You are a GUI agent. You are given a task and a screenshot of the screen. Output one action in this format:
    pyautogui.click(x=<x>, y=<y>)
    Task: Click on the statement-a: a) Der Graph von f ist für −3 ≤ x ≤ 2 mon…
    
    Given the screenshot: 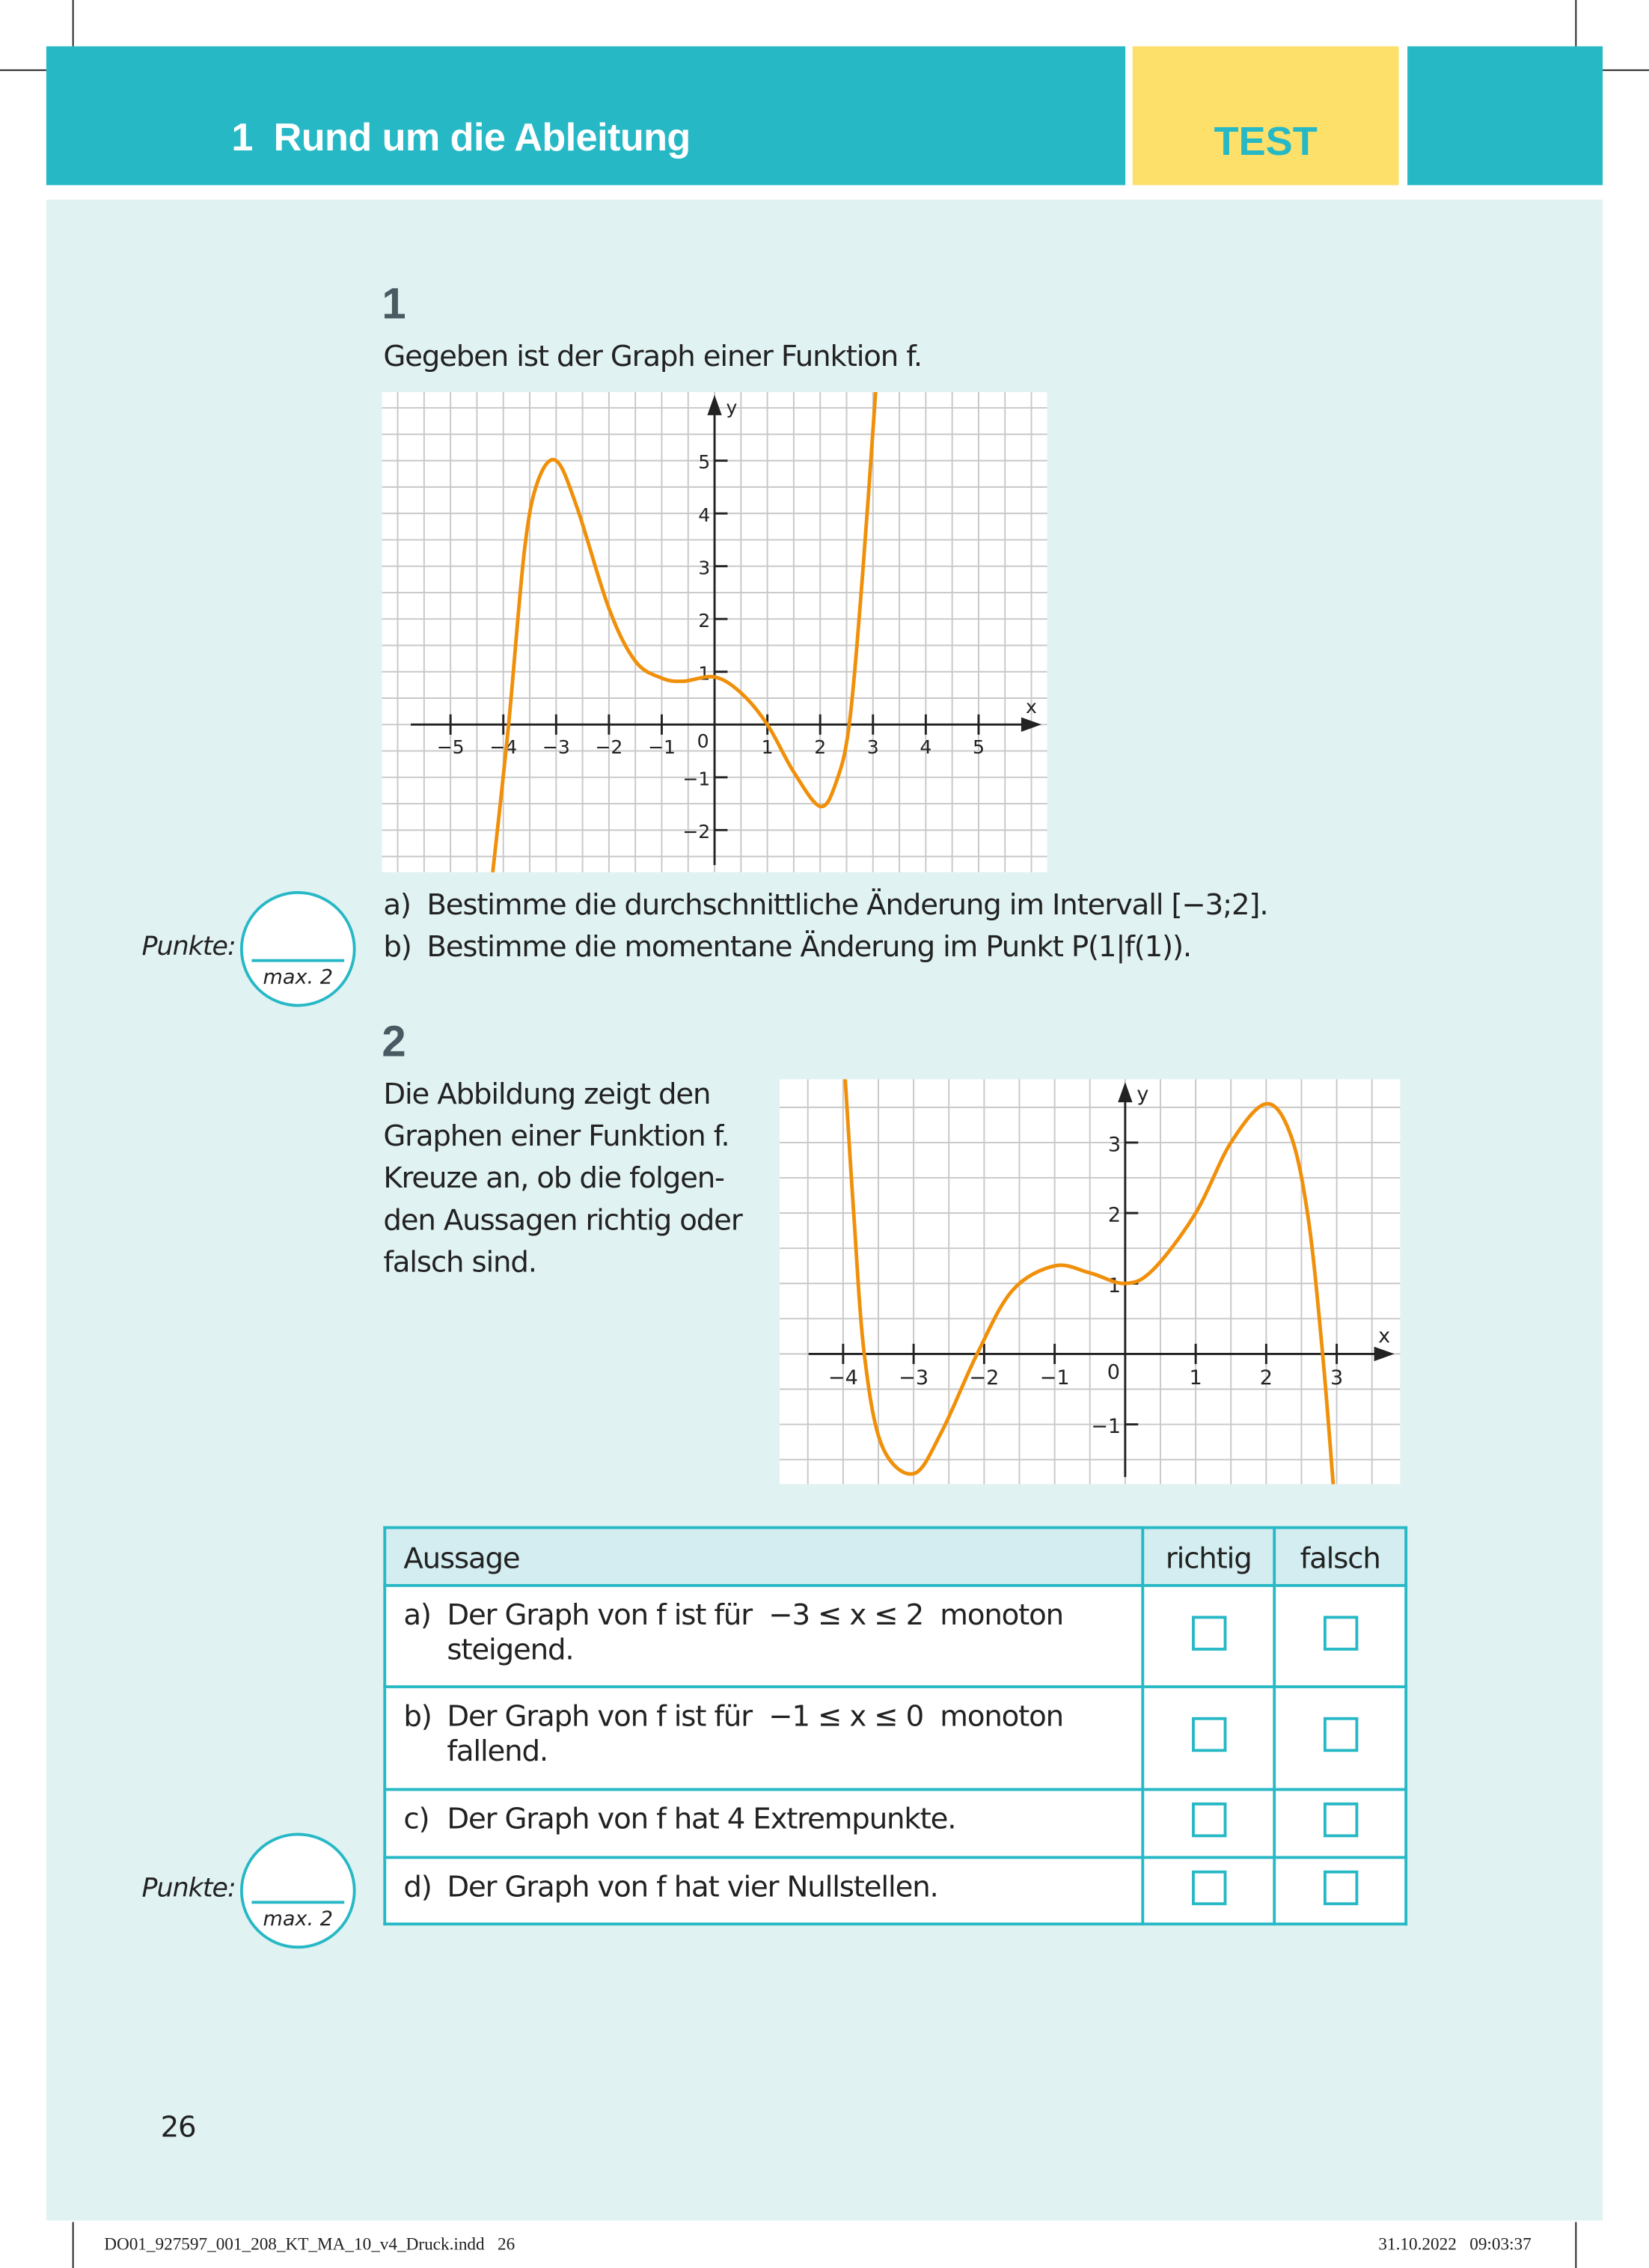 What is the action you would take?
    pyautogui.click(x=764, y=1636)
    